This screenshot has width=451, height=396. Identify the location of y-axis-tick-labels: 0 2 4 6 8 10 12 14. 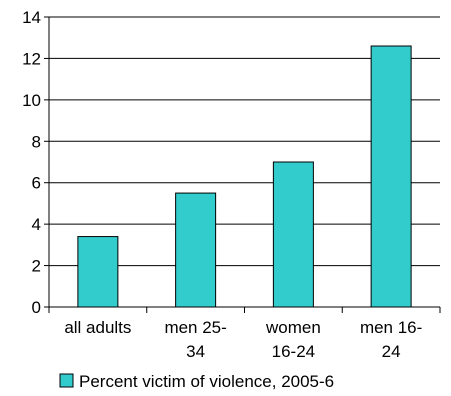
(31, 162).